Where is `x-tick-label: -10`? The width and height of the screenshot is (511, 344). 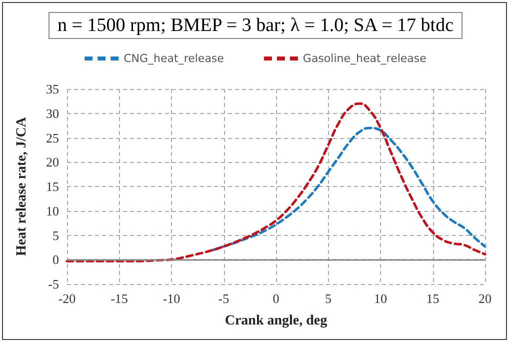
x-tick-label: -10 is located at coordinates (171, 298).